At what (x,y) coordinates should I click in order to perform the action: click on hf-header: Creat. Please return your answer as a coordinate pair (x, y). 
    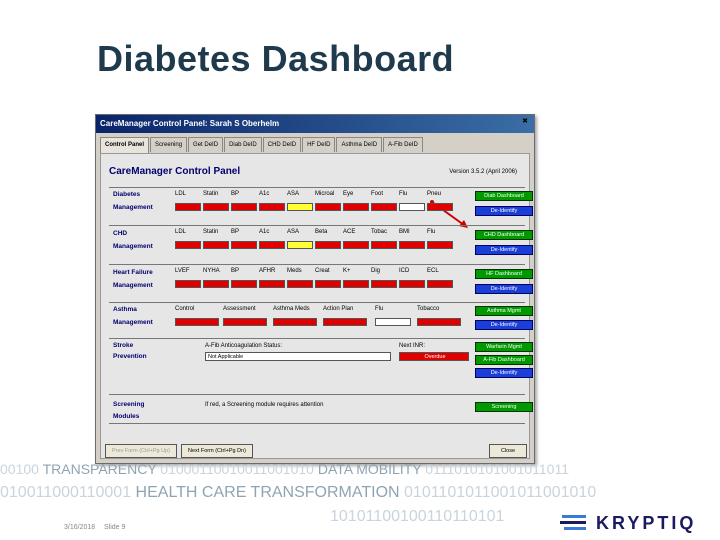
    Looking at the image, I should click on (322, 271).